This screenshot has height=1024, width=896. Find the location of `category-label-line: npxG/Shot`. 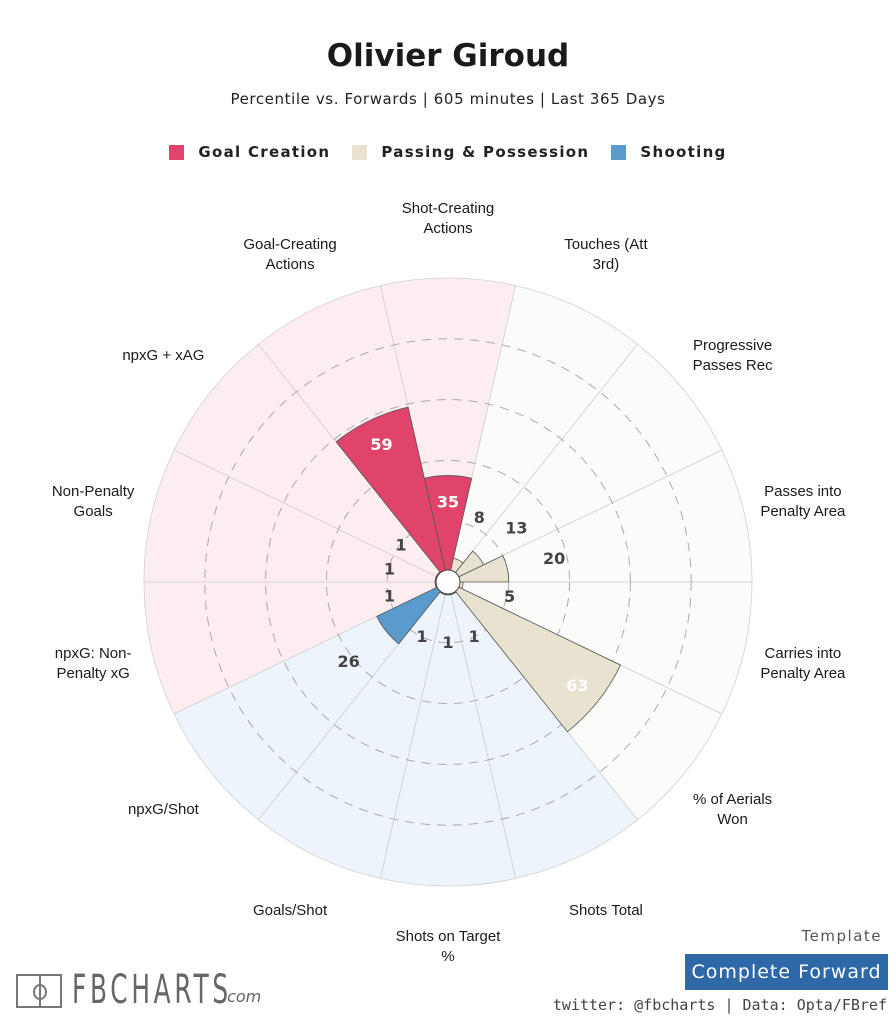

category-label-line: npxG/Shot is located at coordinates (164, 809).